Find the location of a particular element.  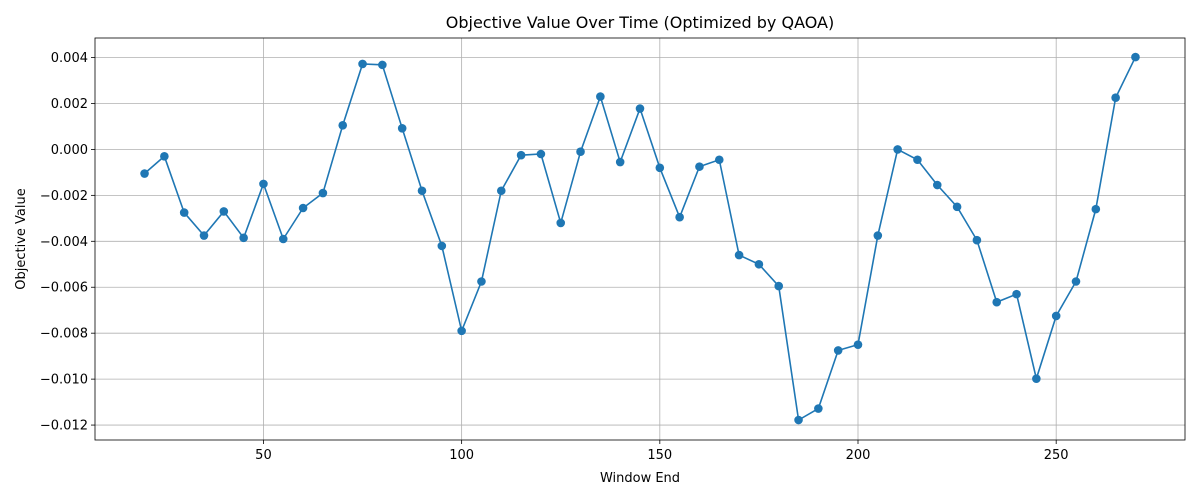

x-tick-label: 250 is located at coordinates (1056, 455).